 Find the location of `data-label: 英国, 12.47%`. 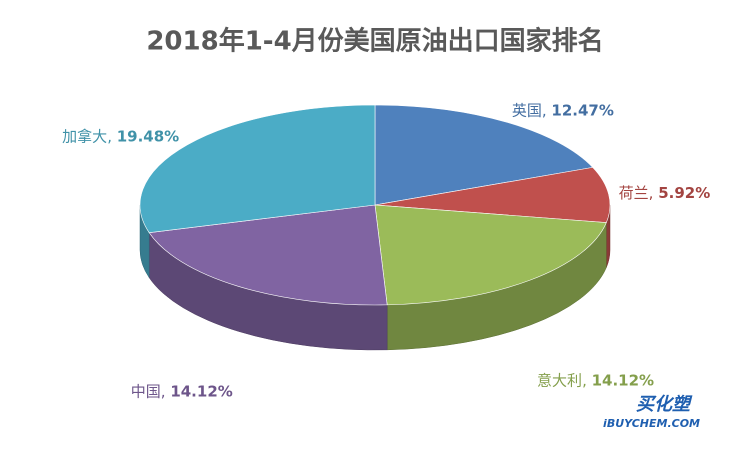

data-label: 英国, 12.47% is located at coordinates (563, 110).